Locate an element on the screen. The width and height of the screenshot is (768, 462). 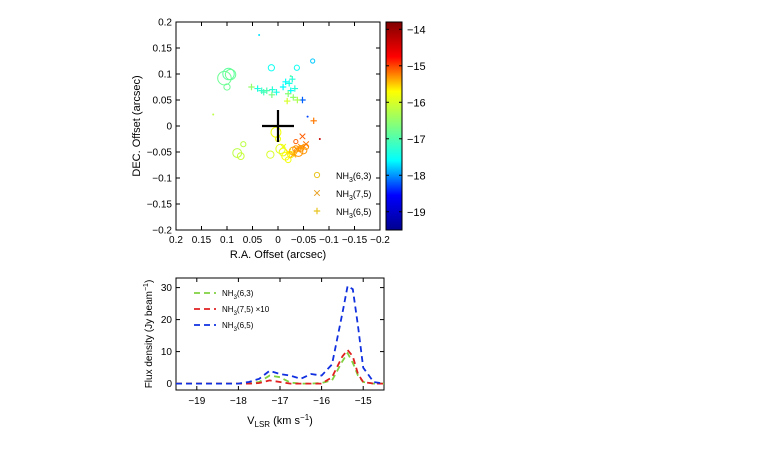
scatter-x-tick-label: −0.1 is located at coordinates (329, 240).